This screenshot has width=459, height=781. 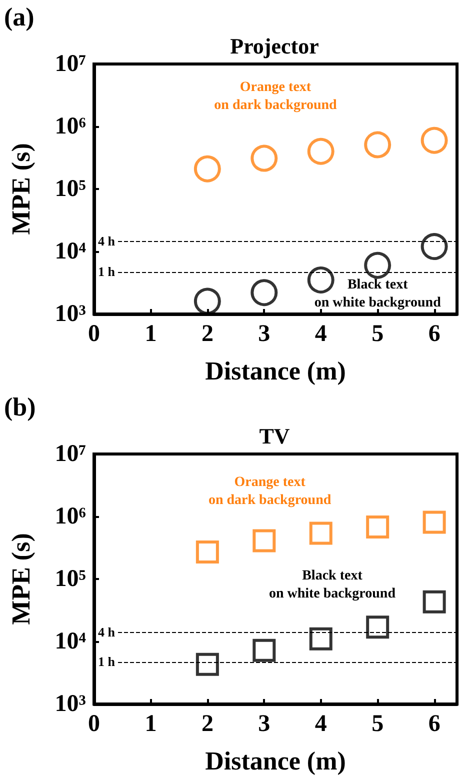 I want to click on text: (b), so click(x=20, y=407).